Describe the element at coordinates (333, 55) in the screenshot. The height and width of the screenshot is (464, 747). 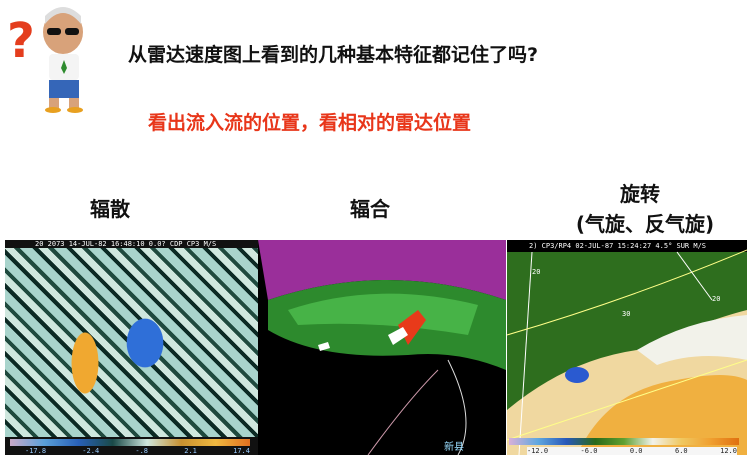
I see `slide-title: 从雷达速度图上看到的几种基本特征都记住了吗?` at that location.